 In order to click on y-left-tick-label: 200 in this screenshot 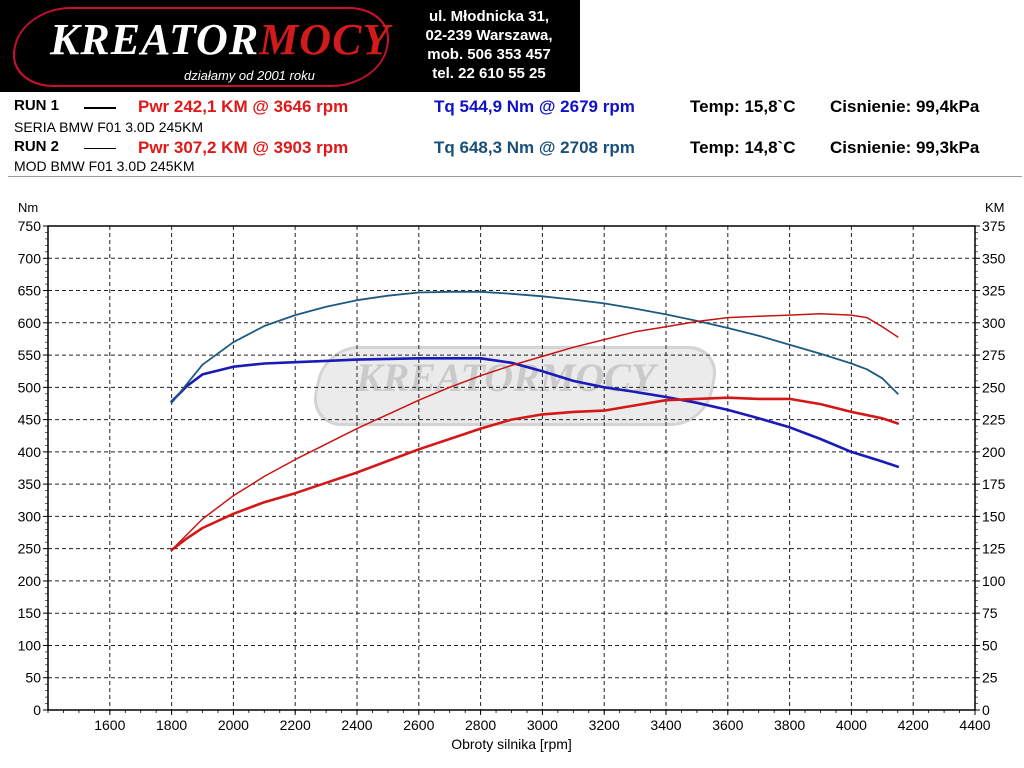, I will do `click(30, 581)`.